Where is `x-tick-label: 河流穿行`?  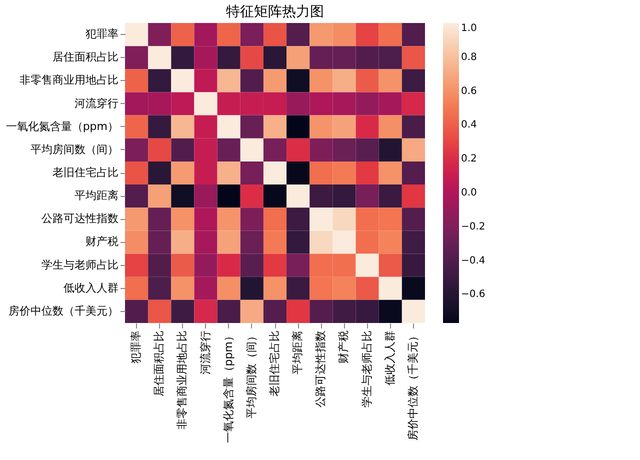 x-tick-label: 河流穿行 is located at coordinates (205, 352).